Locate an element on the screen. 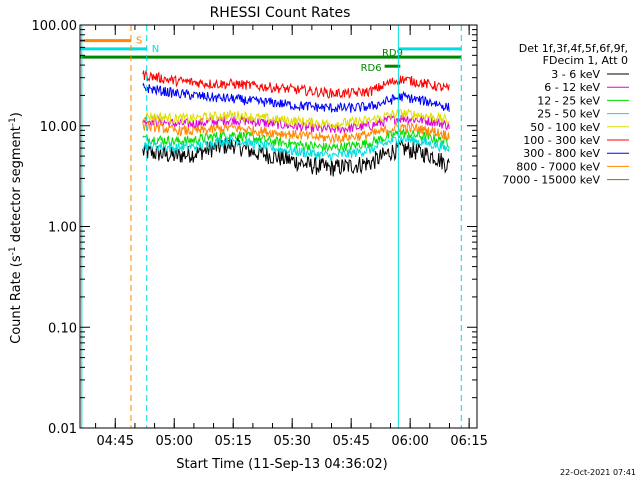  y-tick-label: 1.00 is located at coordinates (62, 228).